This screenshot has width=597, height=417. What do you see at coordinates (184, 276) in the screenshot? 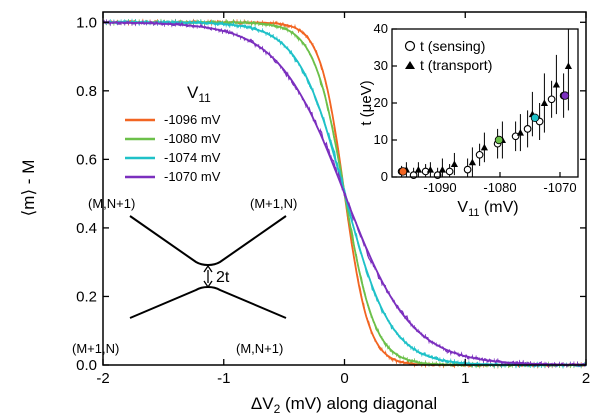
I see `anticrossing-diagram: 2t (M,N+1) (M+1,N) (M+1,N) (M,N+1)` at bounding box center [184, 276].